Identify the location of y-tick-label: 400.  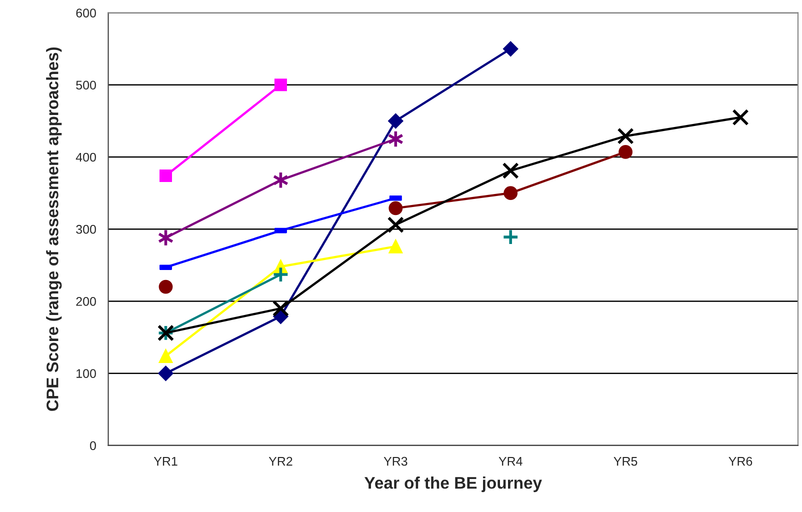
(86, 157).